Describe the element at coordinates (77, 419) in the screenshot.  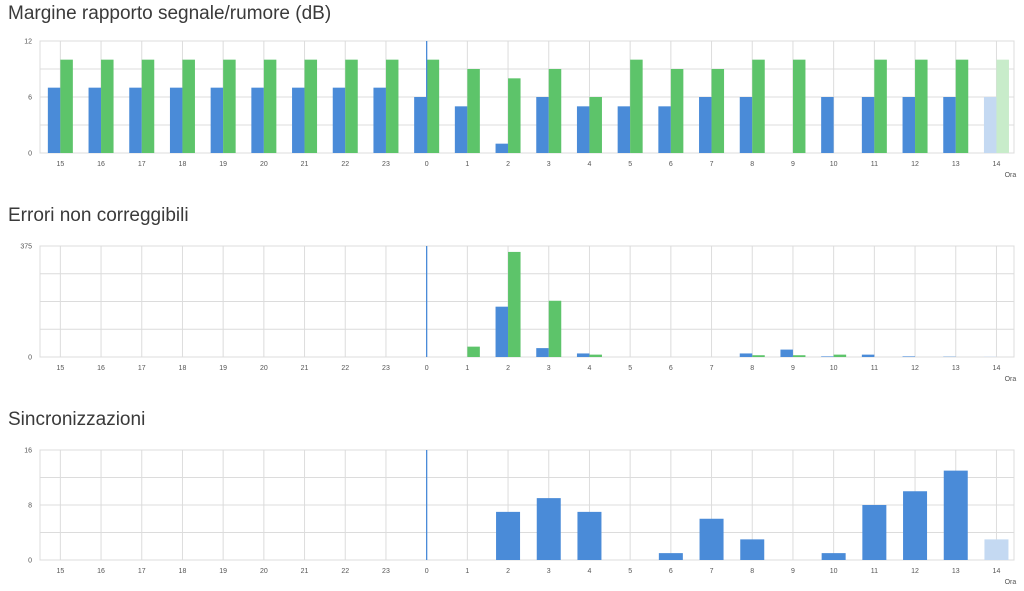
I see `chart-title: Sincronizzazioni` at that location.